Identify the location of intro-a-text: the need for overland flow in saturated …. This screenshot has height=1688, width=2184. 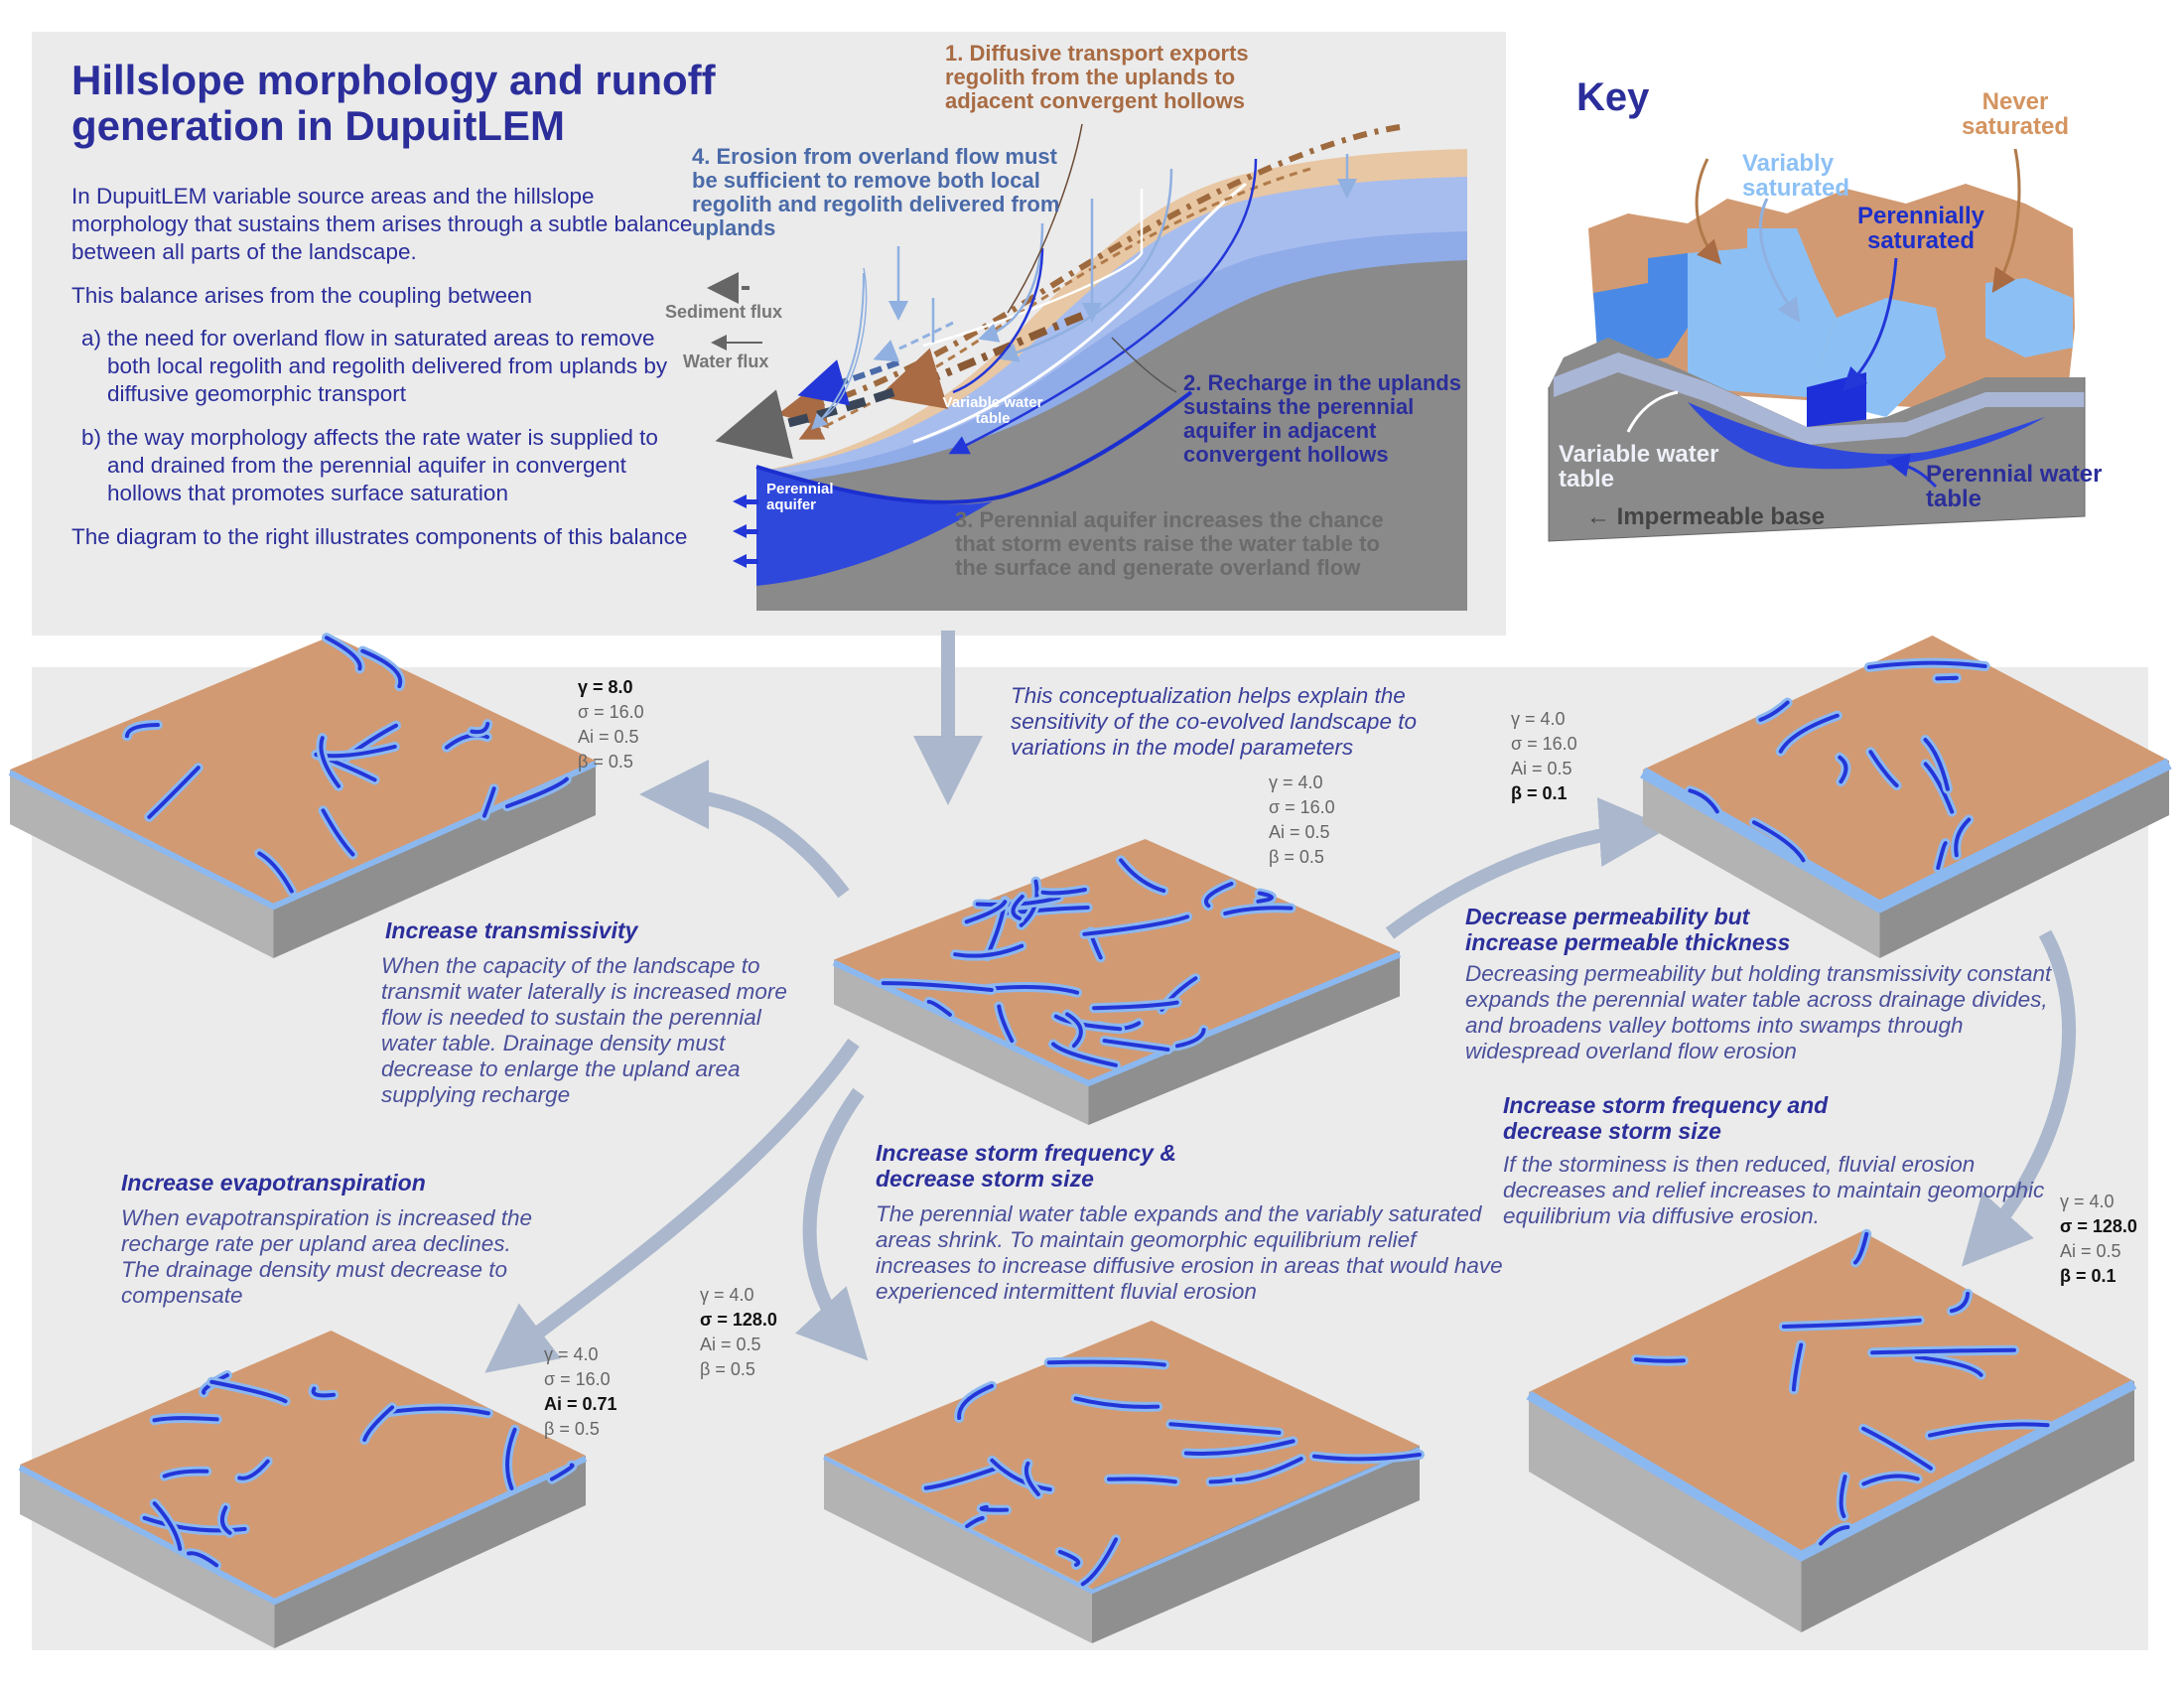
(387, 366).